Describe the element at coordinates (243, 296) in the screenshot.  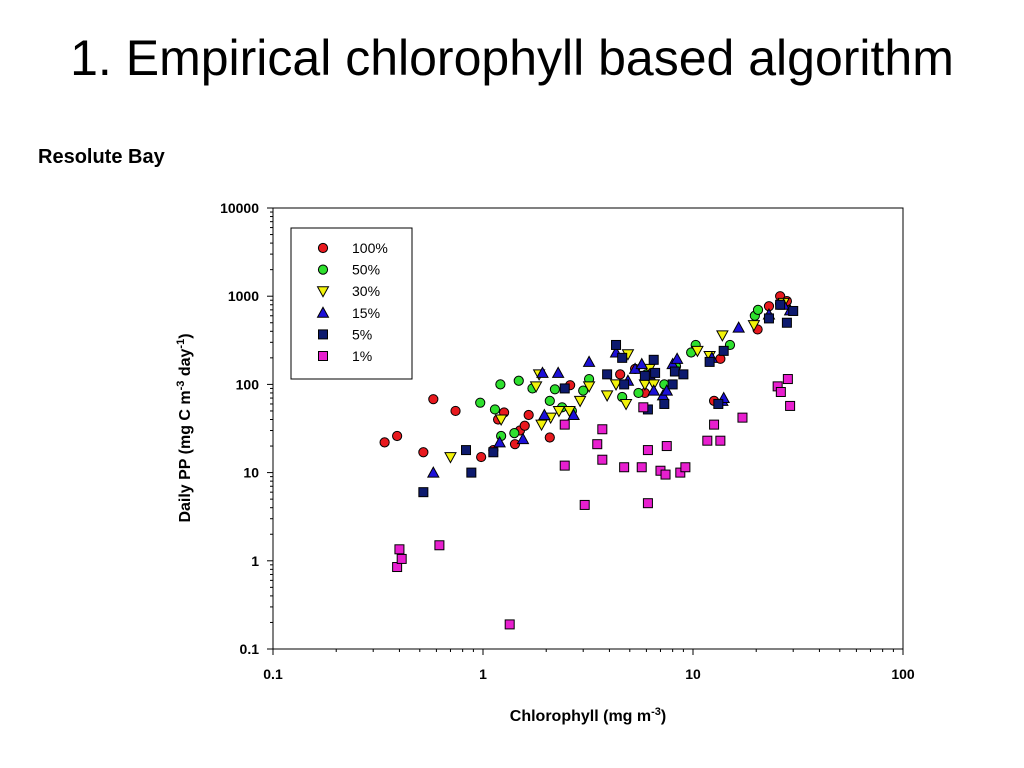
I see `y-tick-label: 1000` at that location.